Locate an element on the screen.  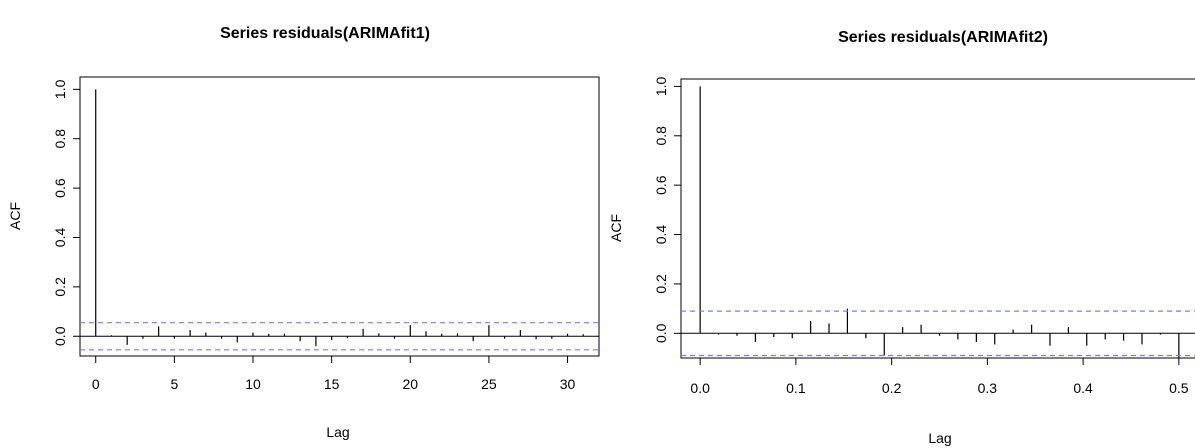
y-tick-label-left: 1.0 is located at coordinates (60, 89).